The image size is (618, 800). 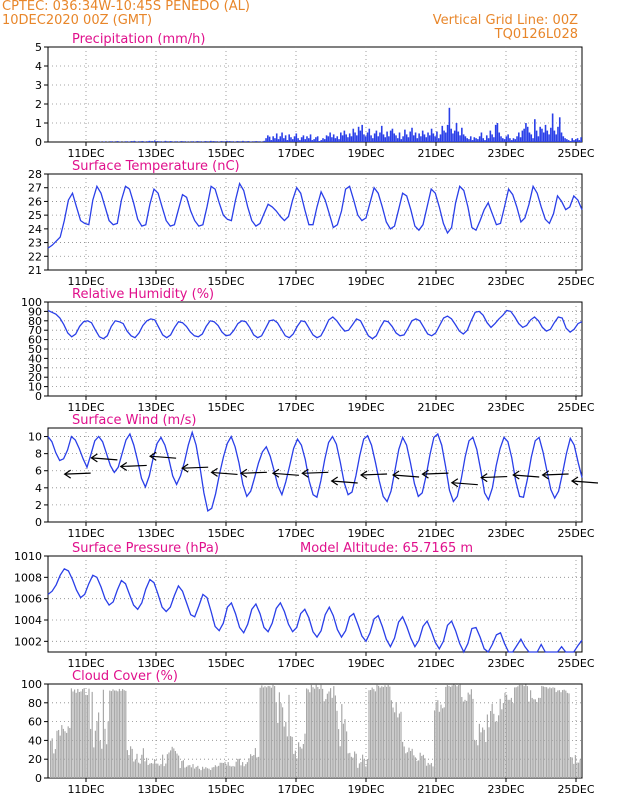 I want to click on y-tick-label: 10, so click(x=35, y=387).